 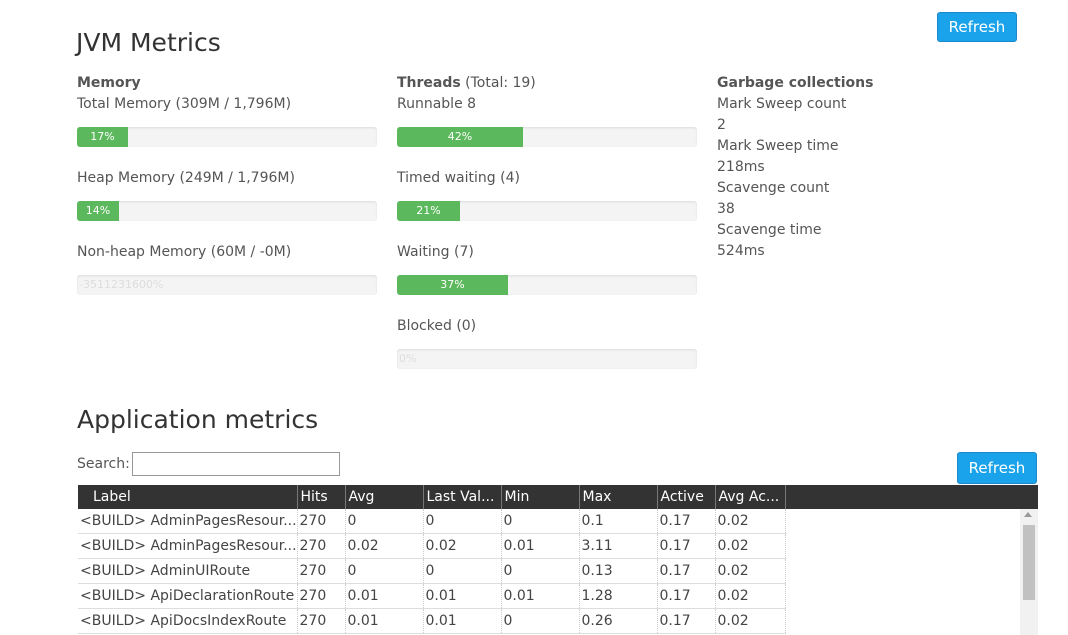 I want to click on progress-label: 17%, so click(x=102, y=136).